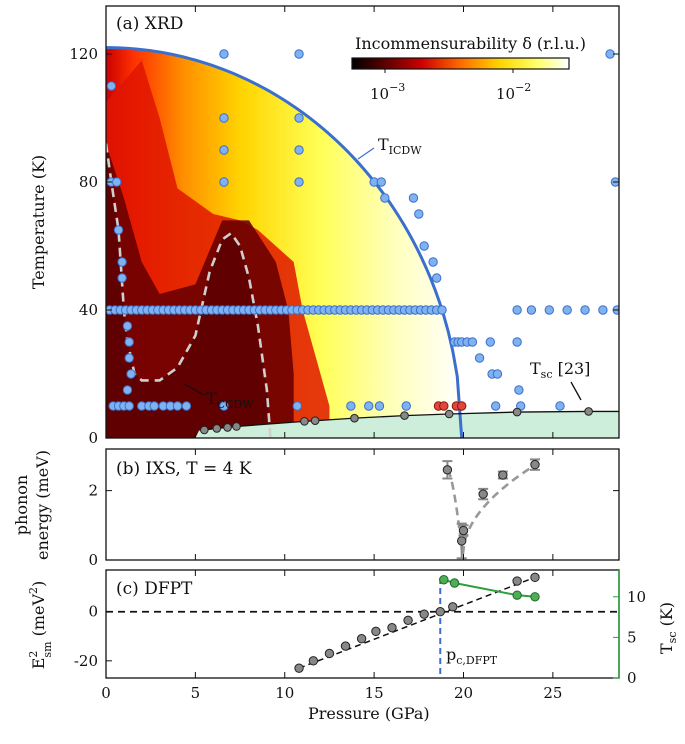 The image size is (685, 744). What do you see at coordinates (472, 656) in the screenshot?
I see `pc-dfpt-label: pc,DFPT` at bounding box center [472, 656].